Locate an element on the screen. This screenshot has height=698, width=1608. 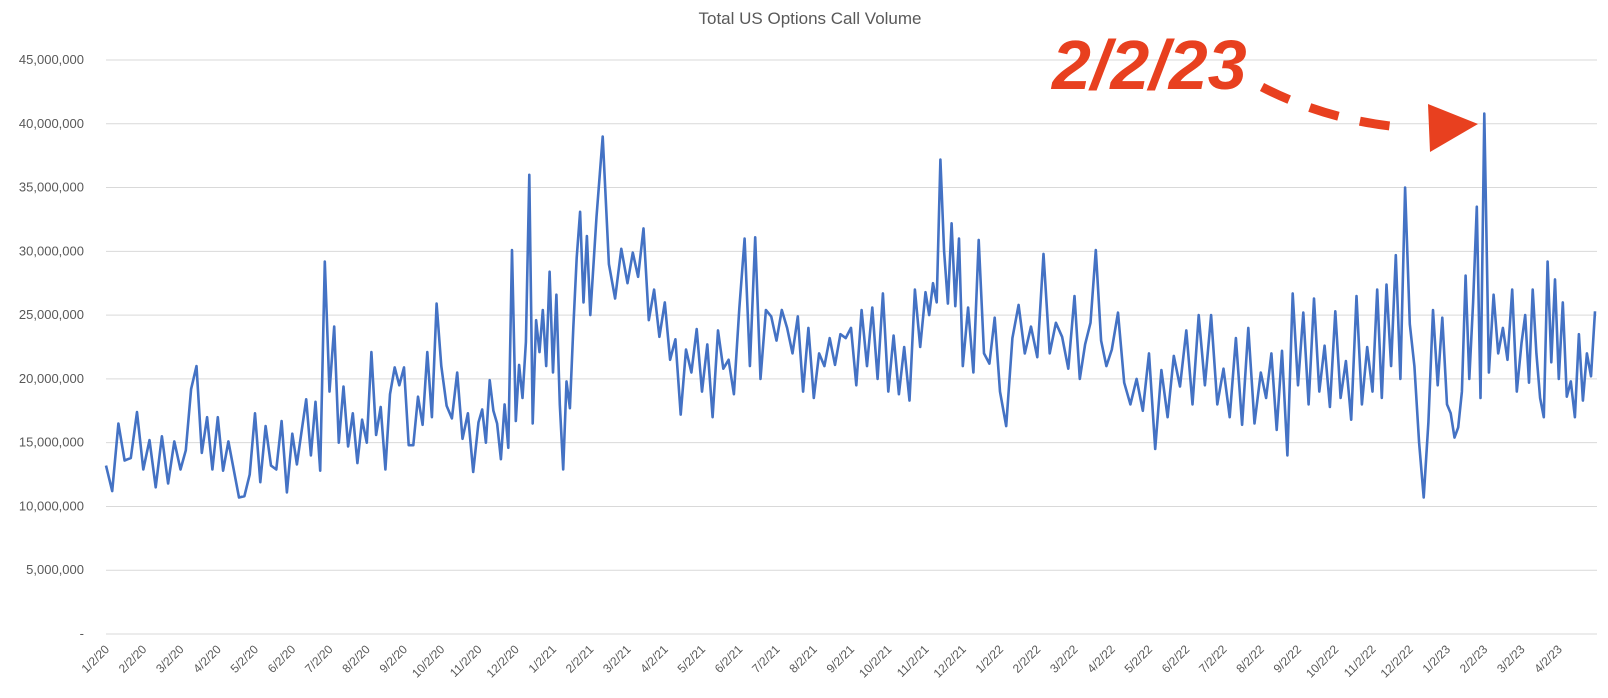
y-tick-label: 35,000,000 is located at coordinates (51, 187).